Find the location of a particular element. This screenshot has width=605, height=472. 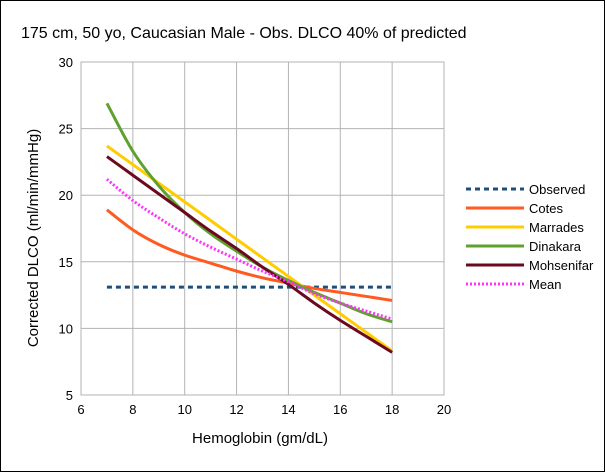

x-tick-label-10: 10 is located at coordinates (184, 409).